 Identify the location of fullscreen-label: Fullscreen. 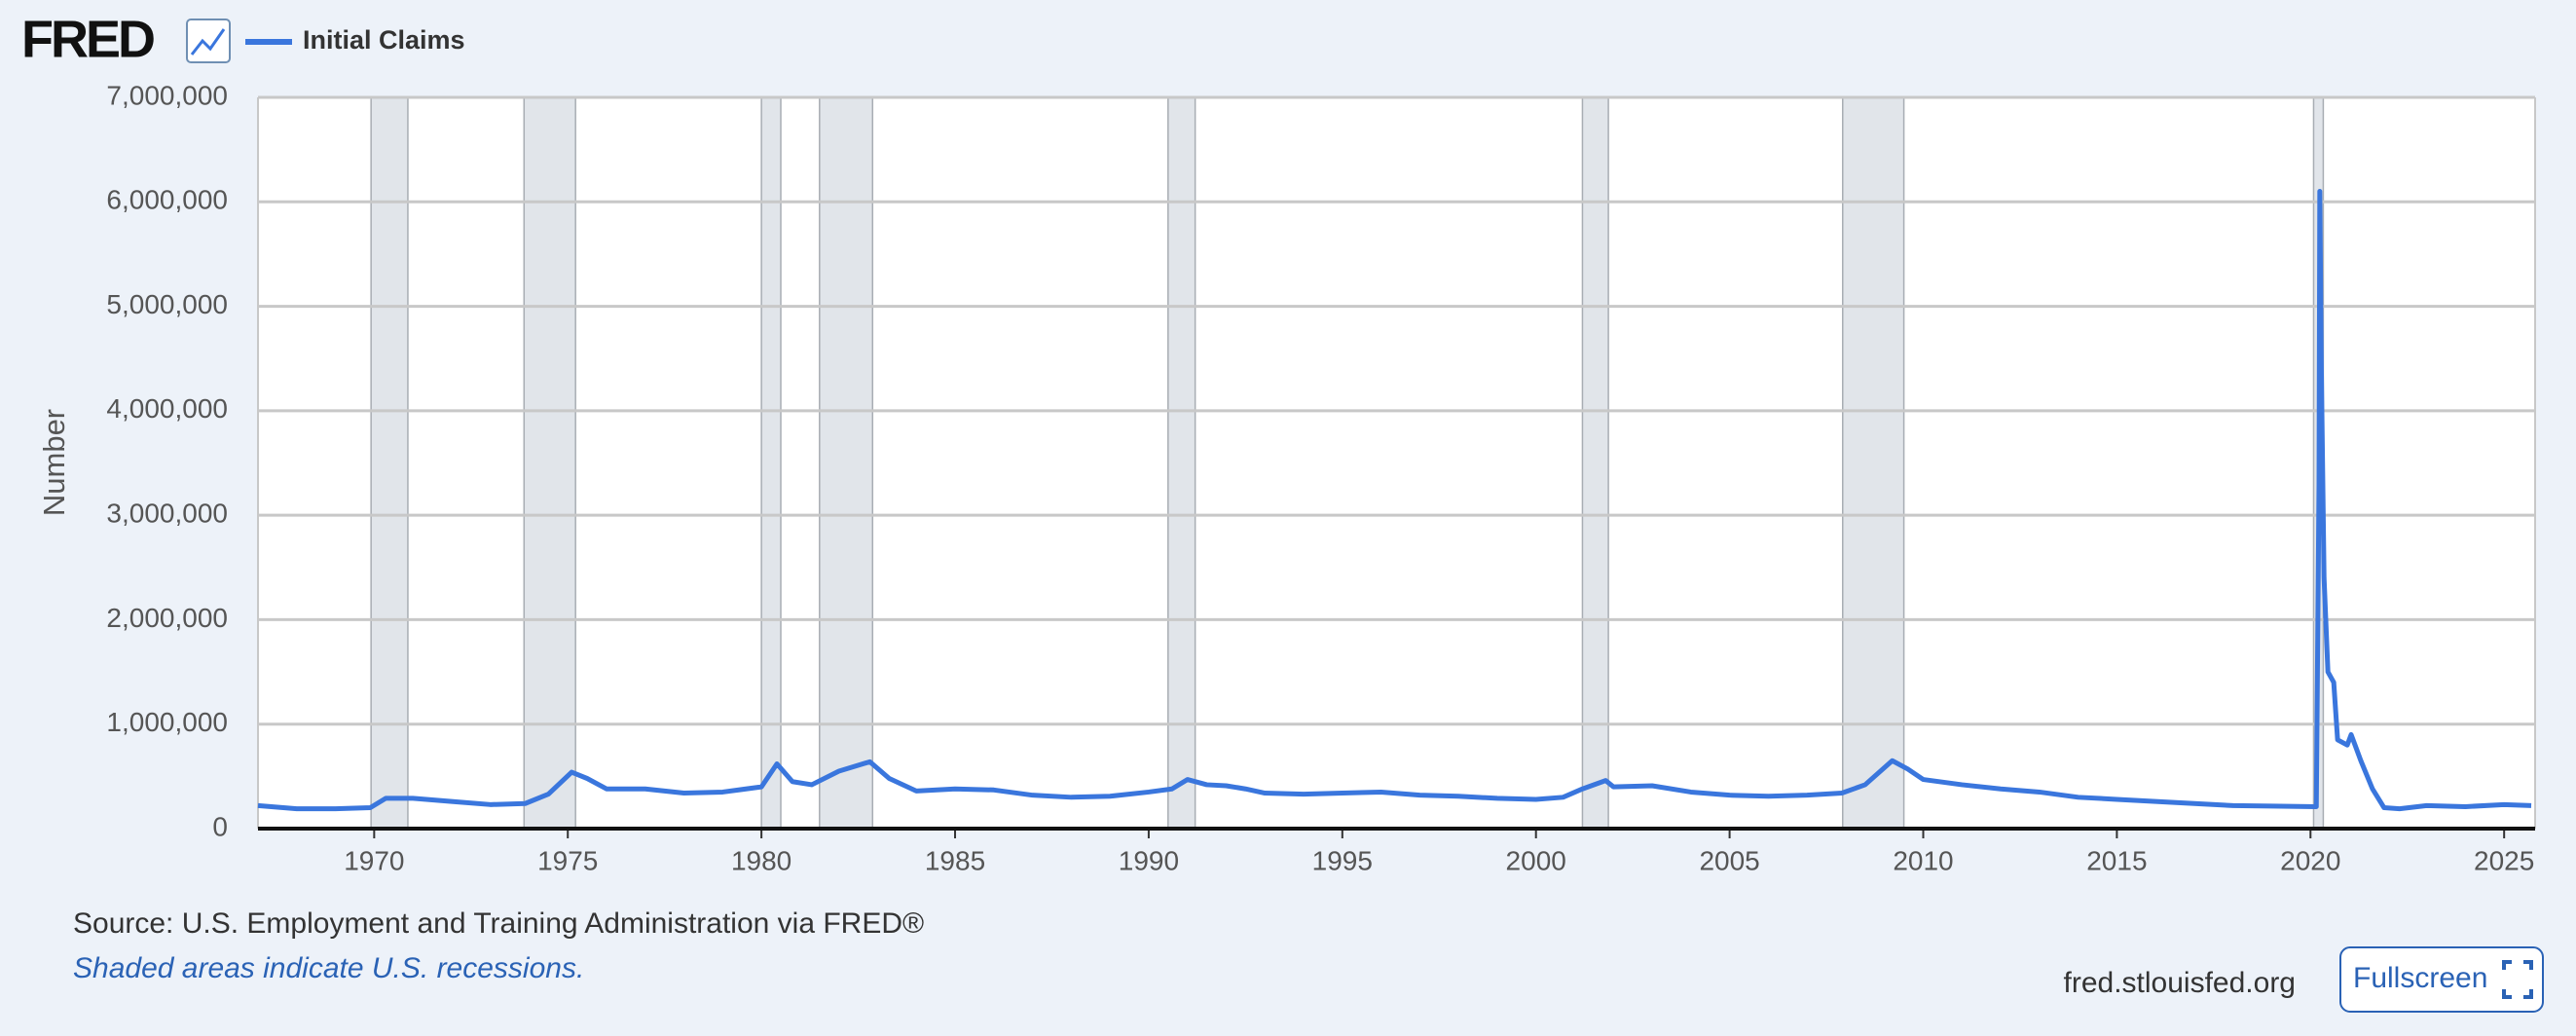
(2420, 978).